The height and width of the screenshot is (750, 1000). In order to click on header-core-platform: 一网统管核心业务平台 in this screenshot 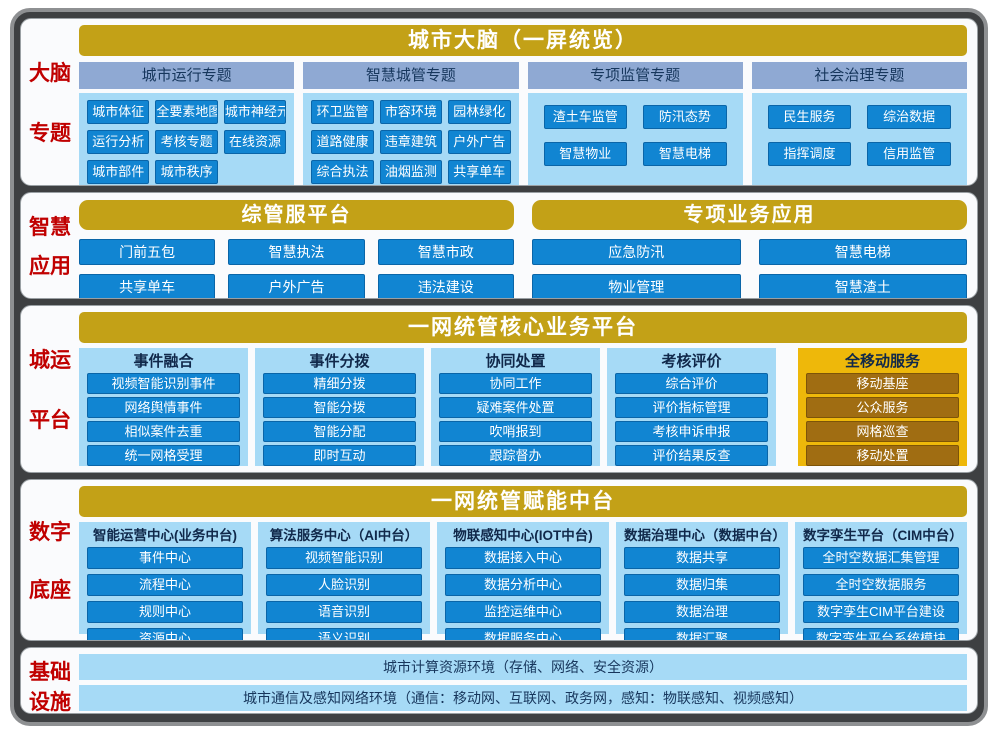, I will do `click(523, 327)`.